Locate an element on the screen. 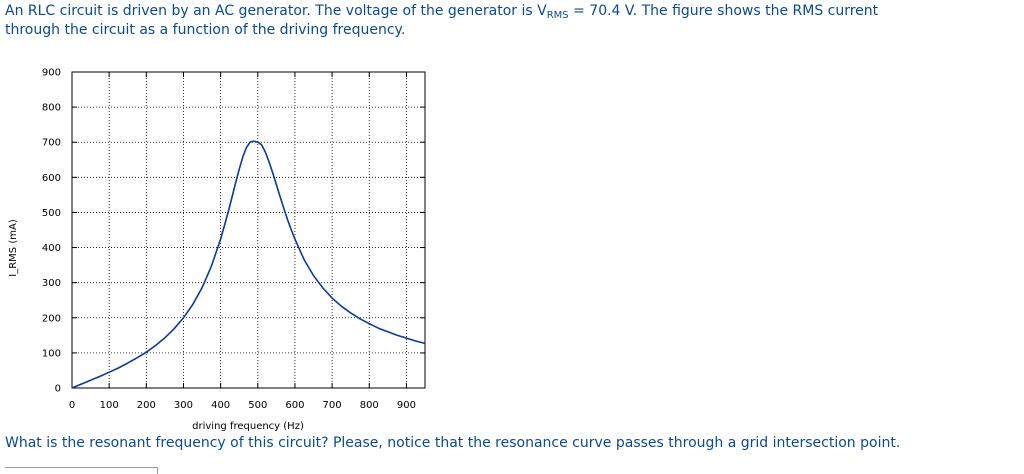 This screenshot has height=474, width=1024. x-tick-labels: 0 100 200 300 400 500 600 700 800 900 is located at coordinates (242, 405).